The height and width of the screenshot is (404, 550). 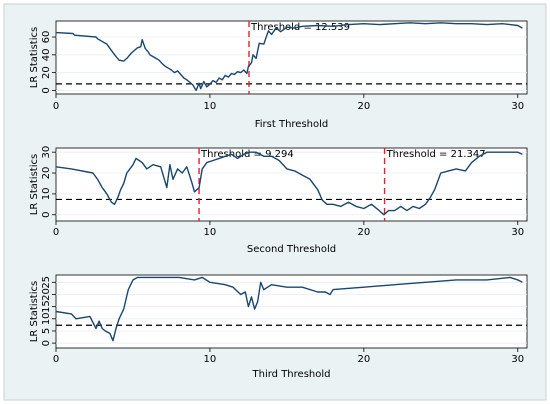 I want to click on x-axis-title: First Threshold, so click(x=292, y=124).